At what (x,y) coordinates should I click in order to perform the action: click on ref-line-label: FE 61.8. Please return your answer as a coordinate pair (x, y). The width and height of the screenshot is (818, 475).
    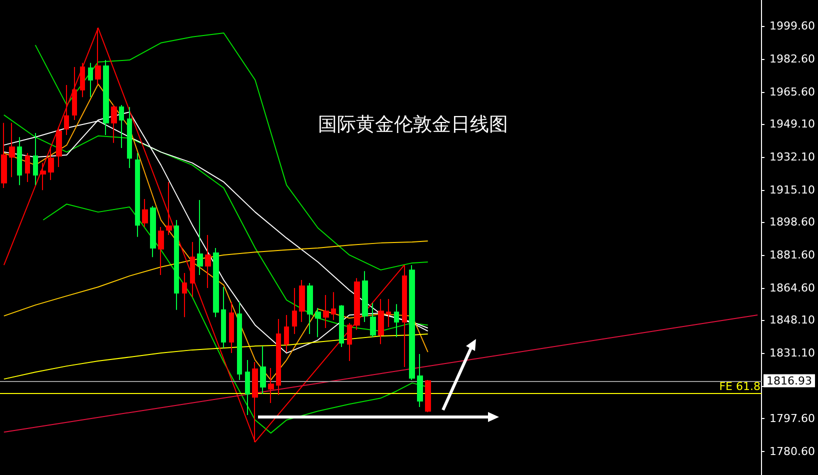
    Looking at the image, I should click on (740, 387).